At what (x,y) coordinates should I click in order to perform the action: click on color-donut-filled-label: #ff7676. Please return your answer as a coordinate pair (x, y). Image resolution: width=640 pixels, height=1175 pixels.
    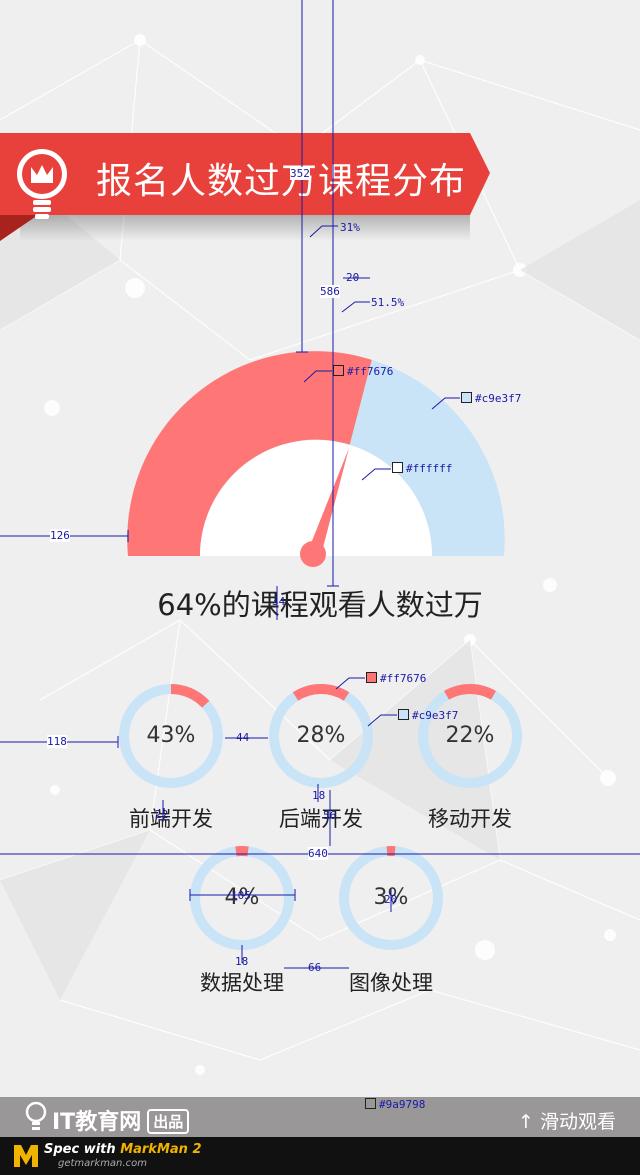
    Looking at the image, I should click on (396, 678).